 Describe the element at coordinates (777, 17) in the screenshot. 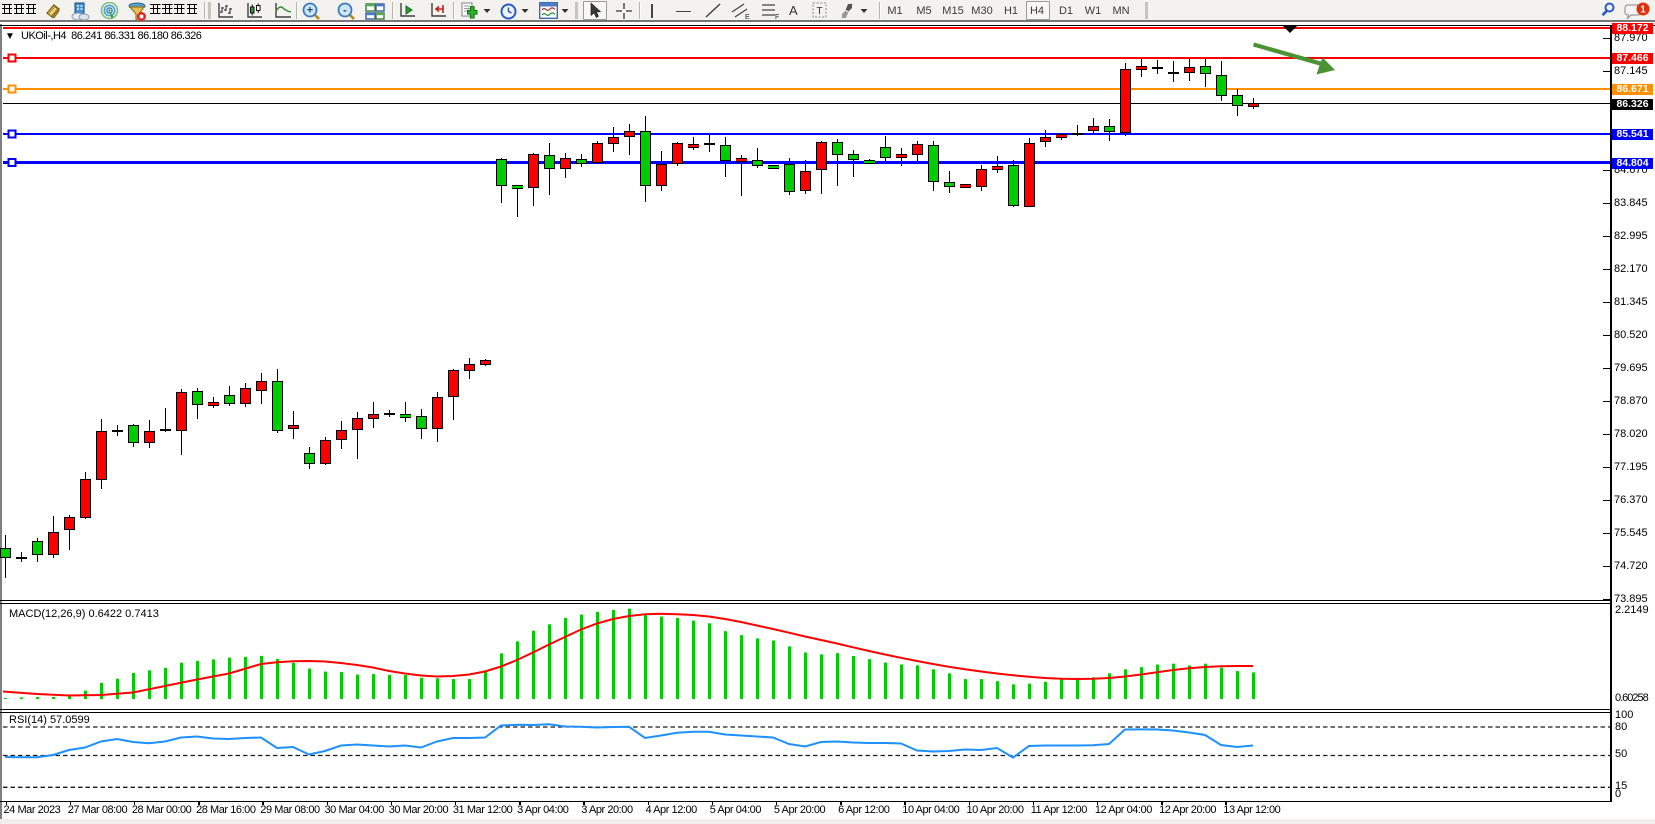

I see `svg-text: F` at that location.